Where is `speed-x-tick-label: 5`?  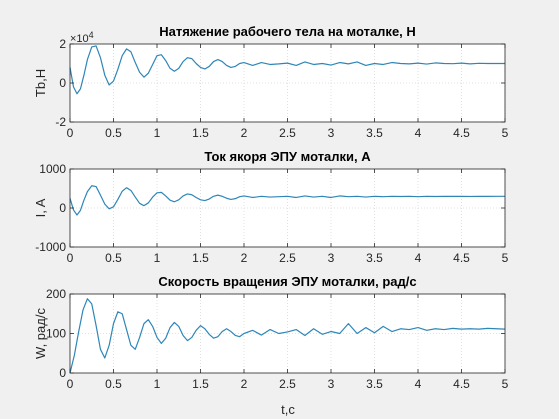
speed-x-tick-label: 5 is located at coordinates (505, 384).